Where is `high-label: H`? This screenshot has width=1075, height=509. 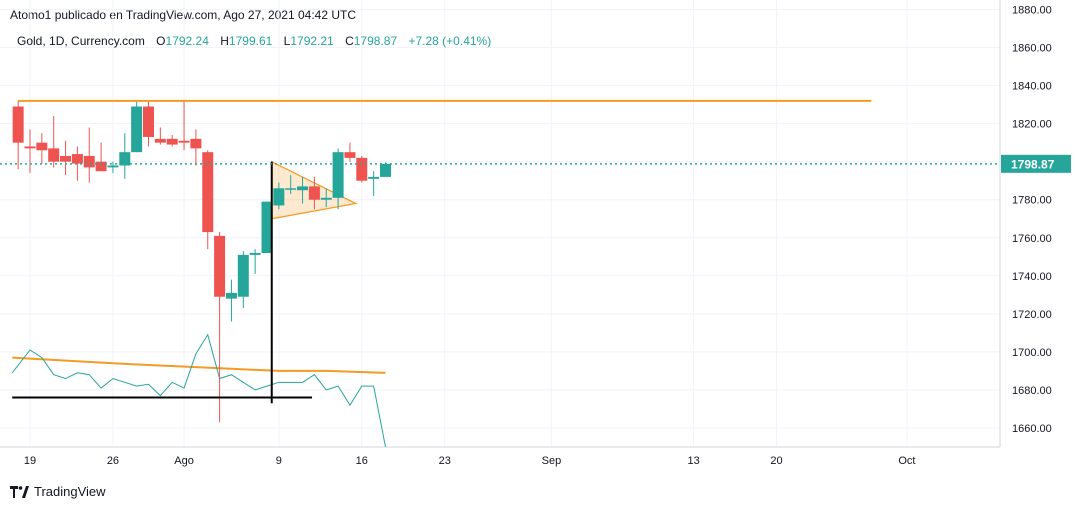 high-label: H is located at coordinates (224, 41).